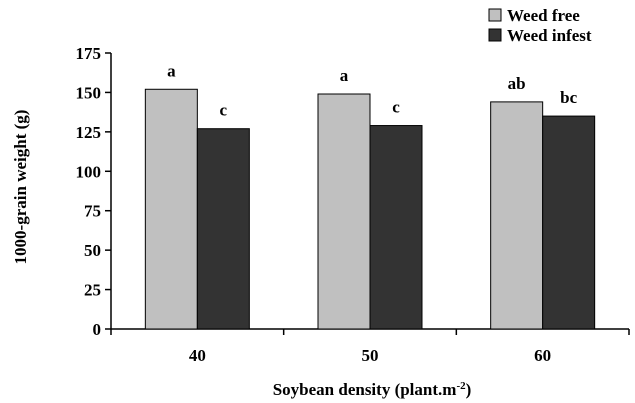  Describe the element at coordinates (461, 386) in the screenshot. I see `x-axis-title-superscript: -2` at that location.